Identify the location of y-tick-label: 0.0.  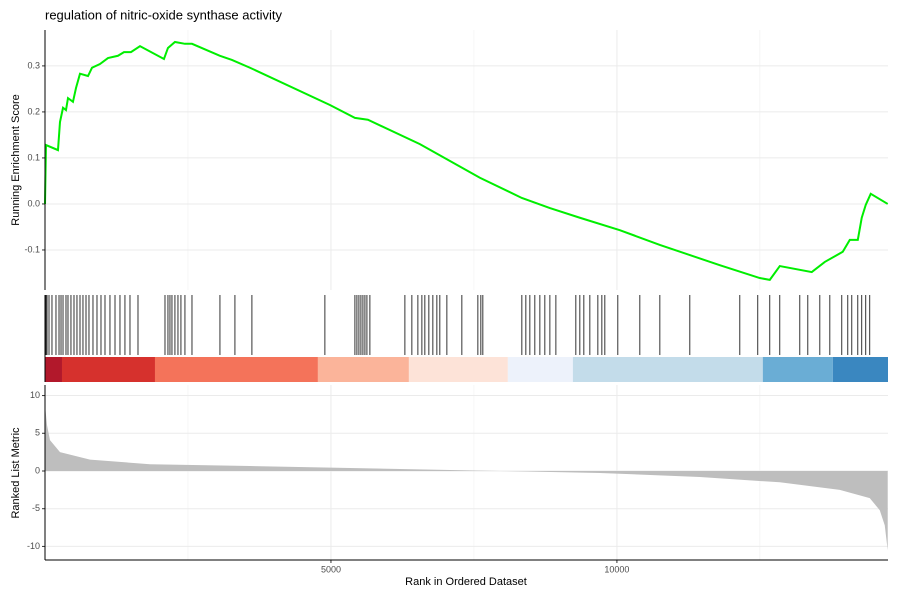
(33, 203).